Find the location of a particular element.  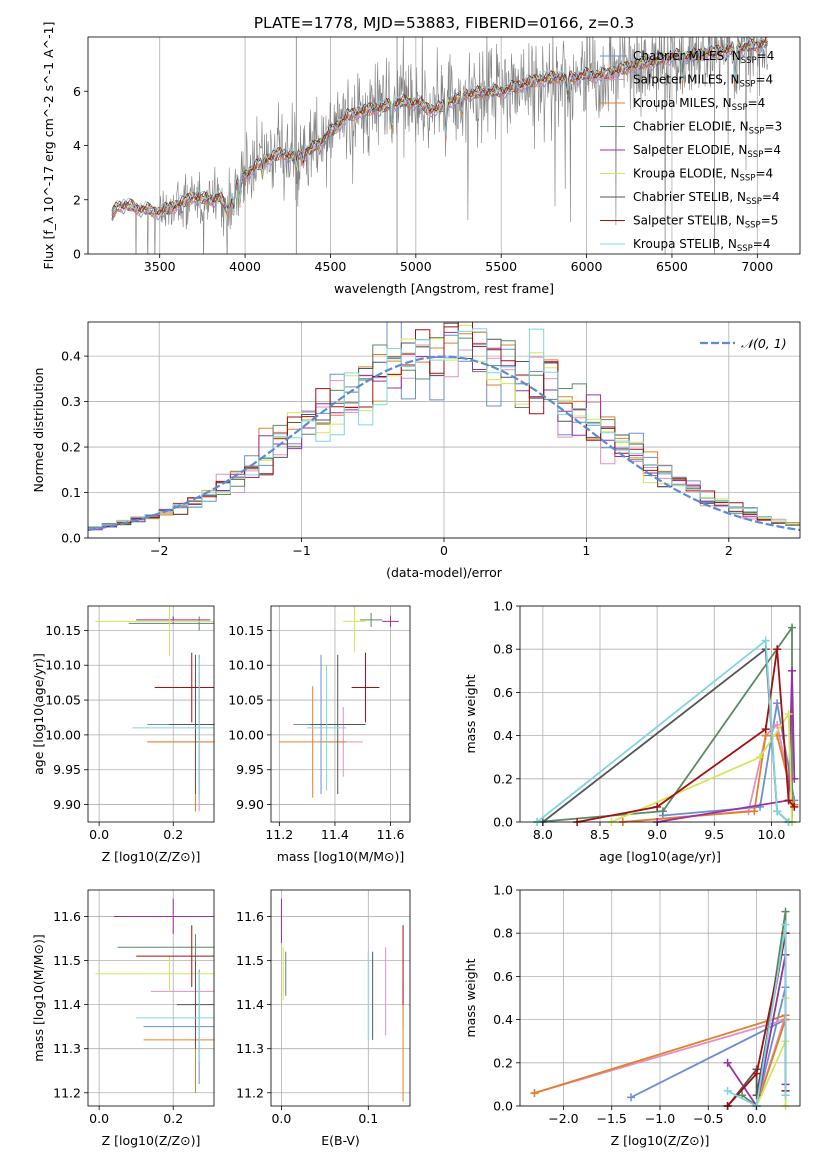

weight-marker-kroupa-miles is located at coordinates (754, 811).